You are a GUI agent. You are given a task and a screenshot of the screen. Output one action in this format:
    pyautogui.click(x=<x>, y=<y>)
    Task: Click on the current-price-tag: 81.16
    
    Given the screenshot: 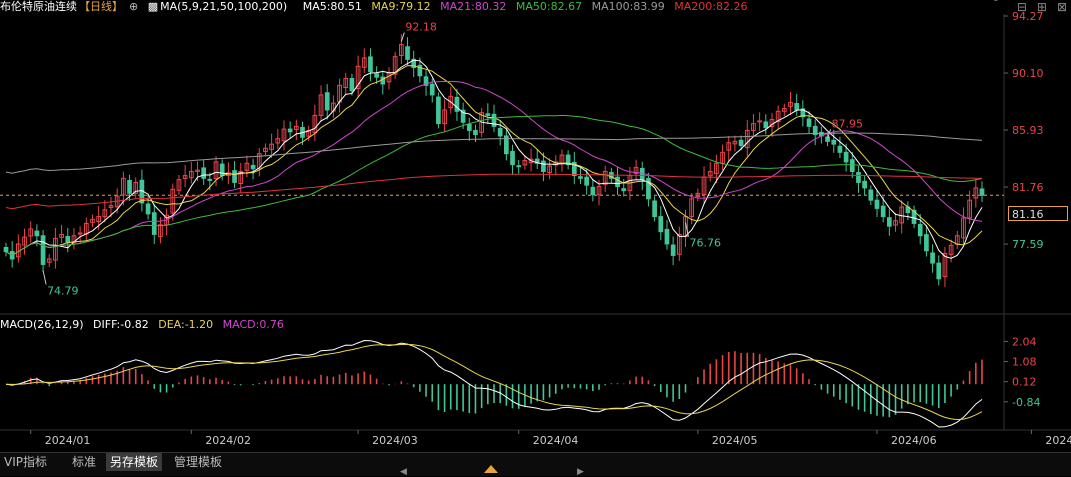 What is the action you would take?
    pyautogui.click(x=1038, y=213)
    